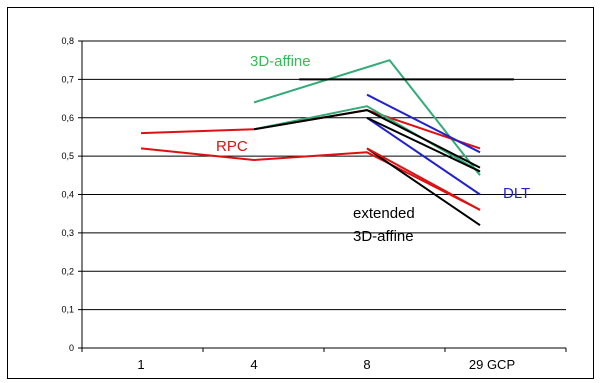 The image size is (601, 383). What do you see at coordinates (366, 364) in the screenshot?
I see `x-tick-label: 8` at bounding box center [366, 364].